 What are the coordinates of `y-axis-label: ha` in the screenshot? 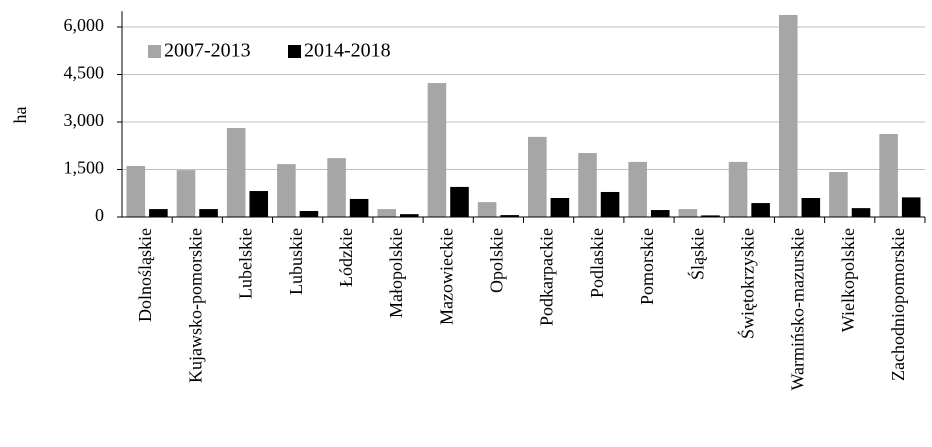 It's located at (20, 115).